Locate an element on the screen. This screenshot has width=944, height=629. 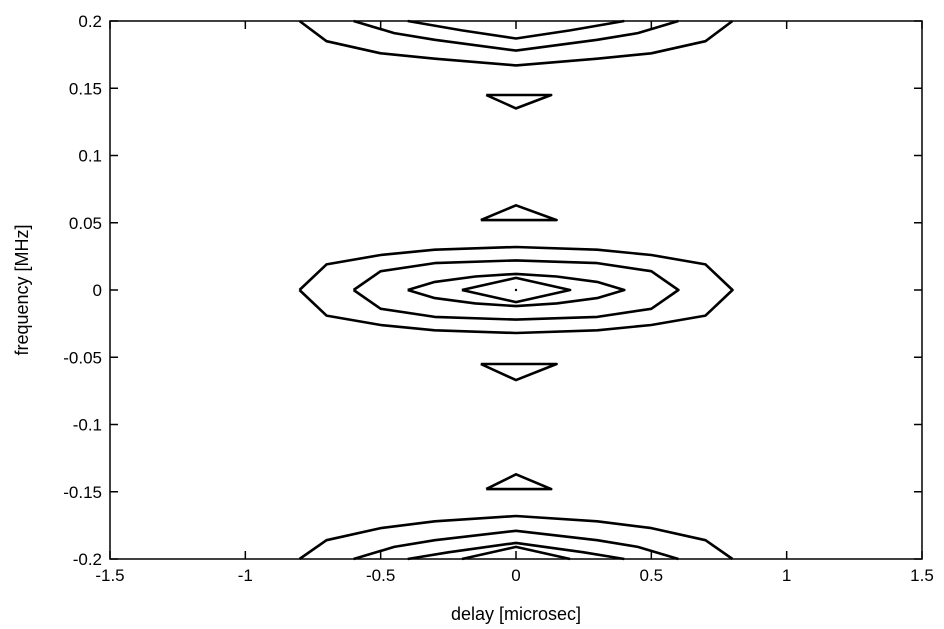
y-tick-label: -0.1 is located at coordinates (87, 425).